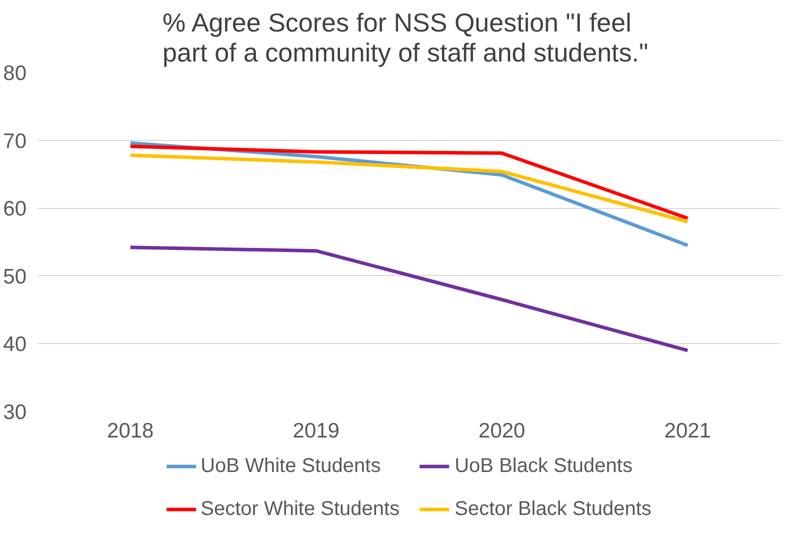 The width and height of the screenshot is (804, 544). I want to click on y-tick-label: 70, so click(14, 141).